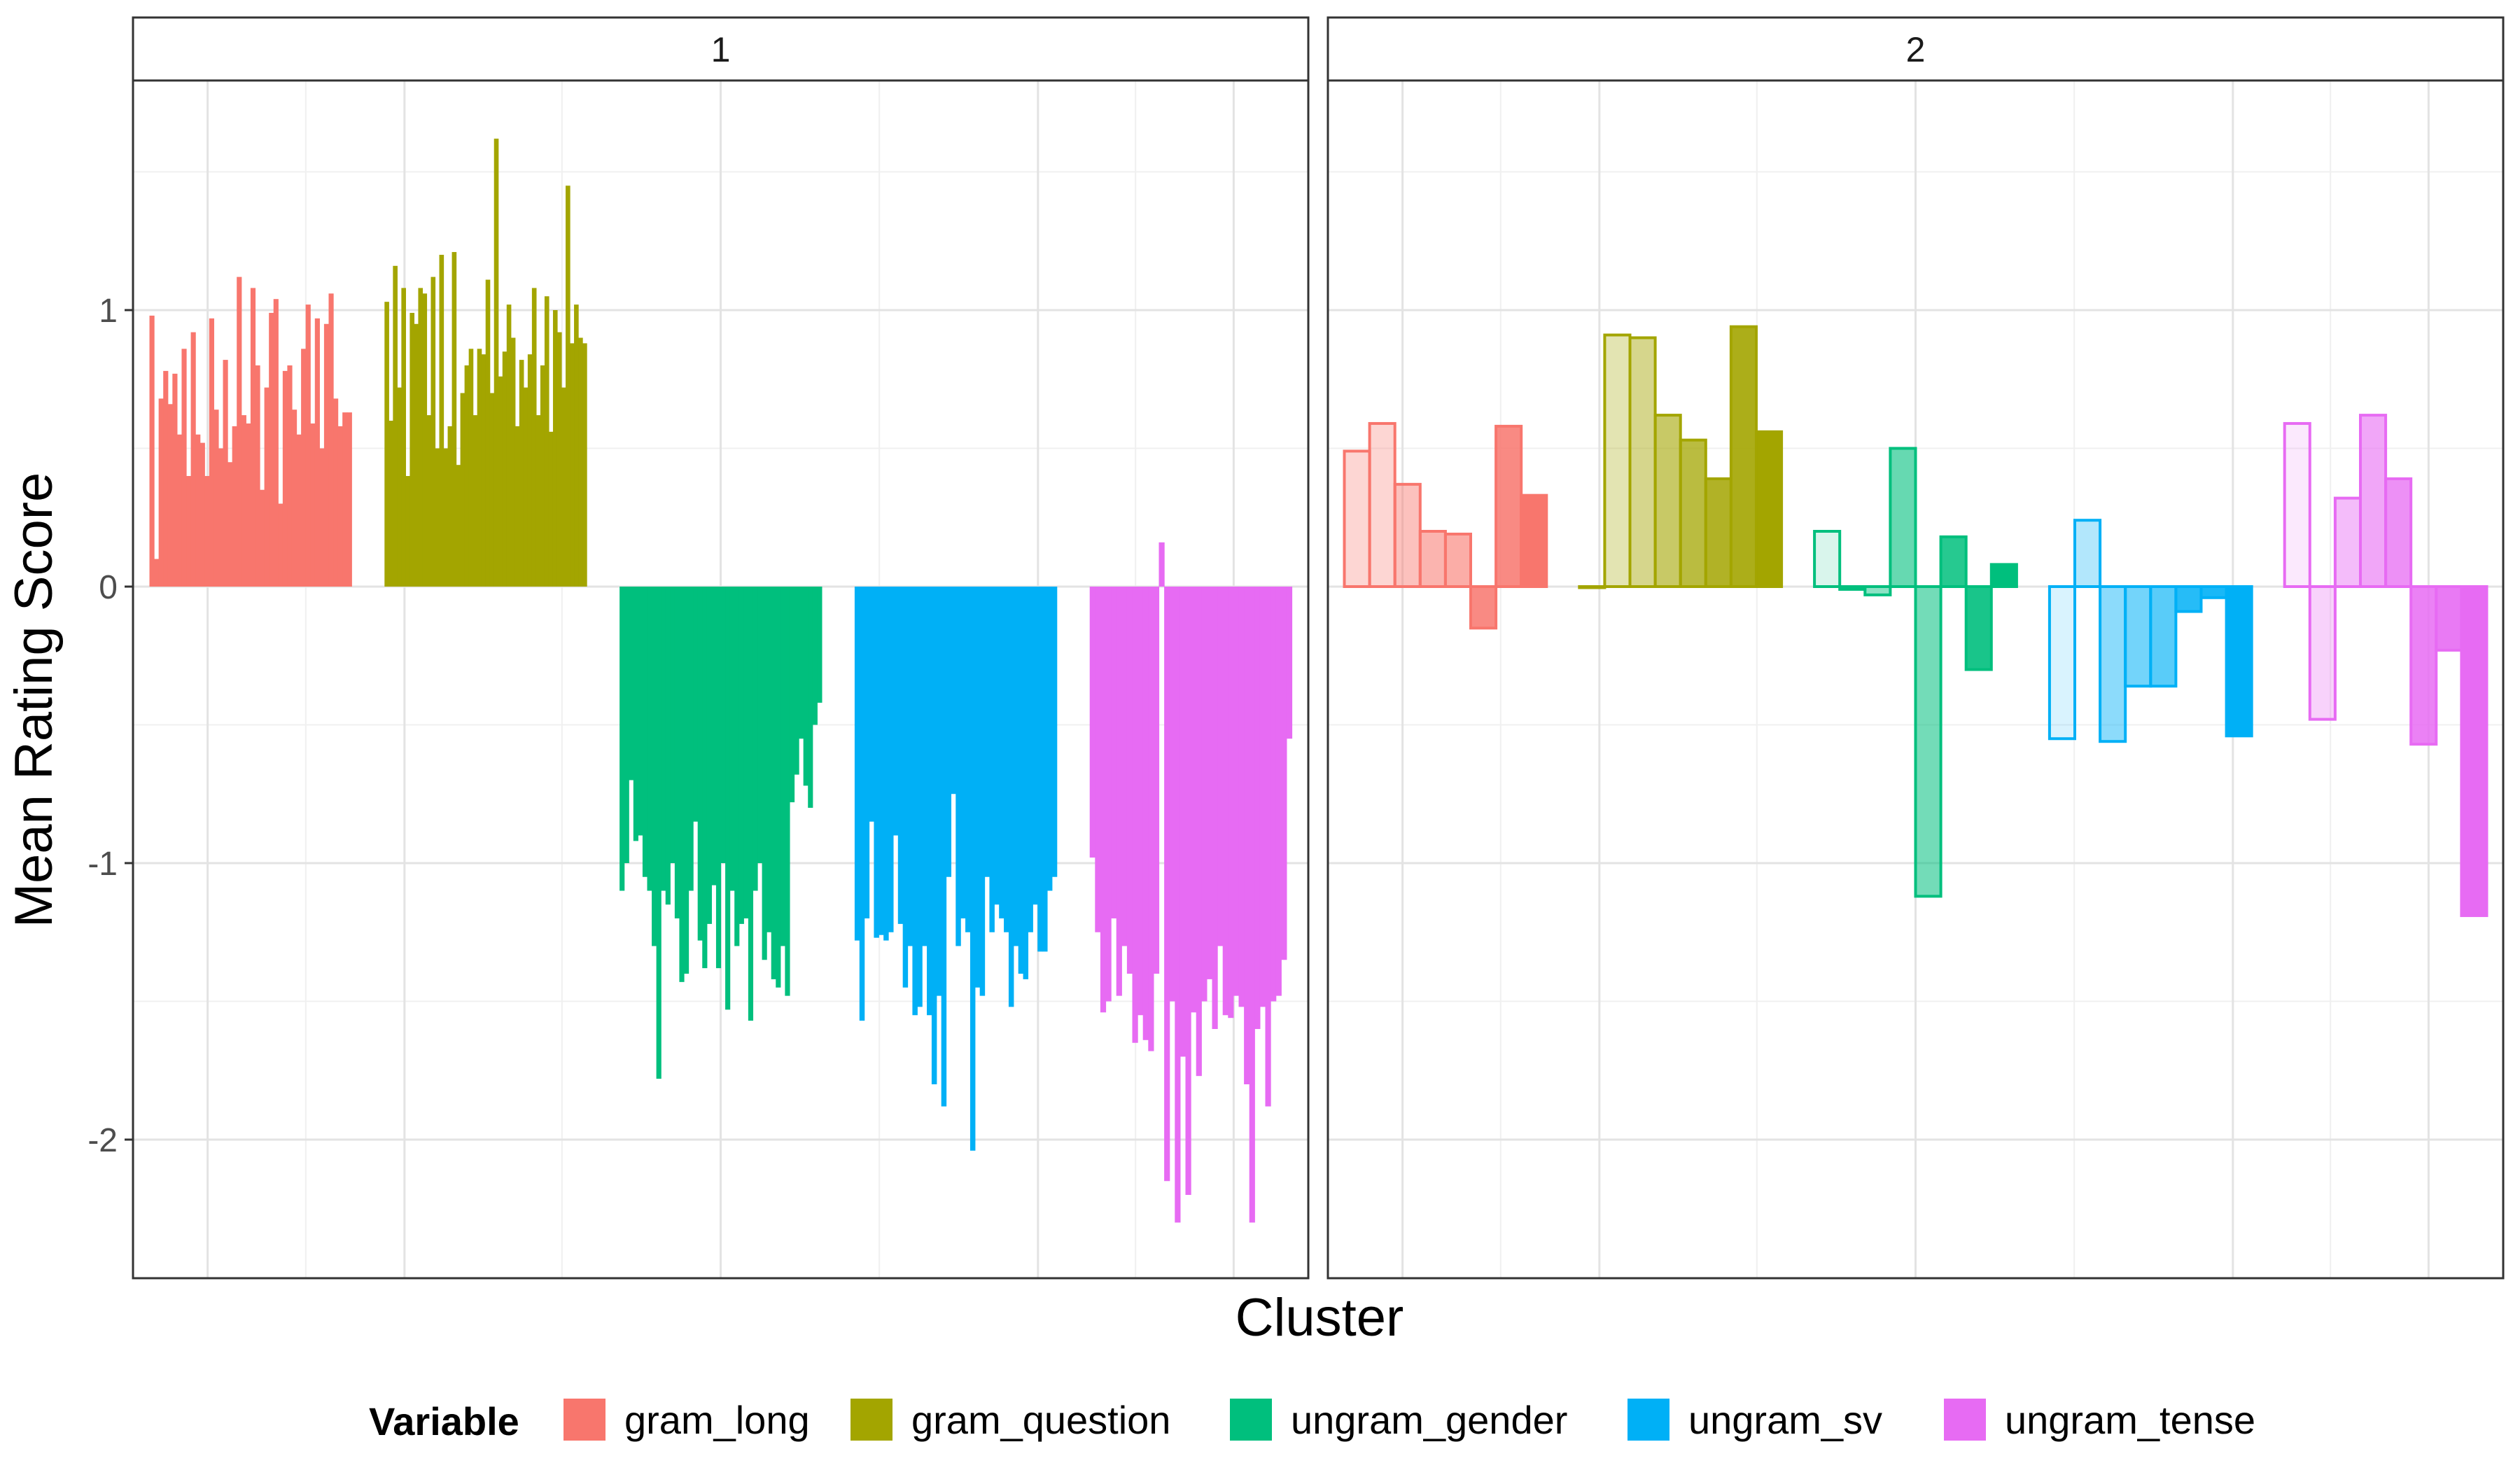 The image size is (2520, 1470). Describe the element at coordinates (110, 726) in the screenshot. I see `y-axis: 1 0 -1 -2` at that location.